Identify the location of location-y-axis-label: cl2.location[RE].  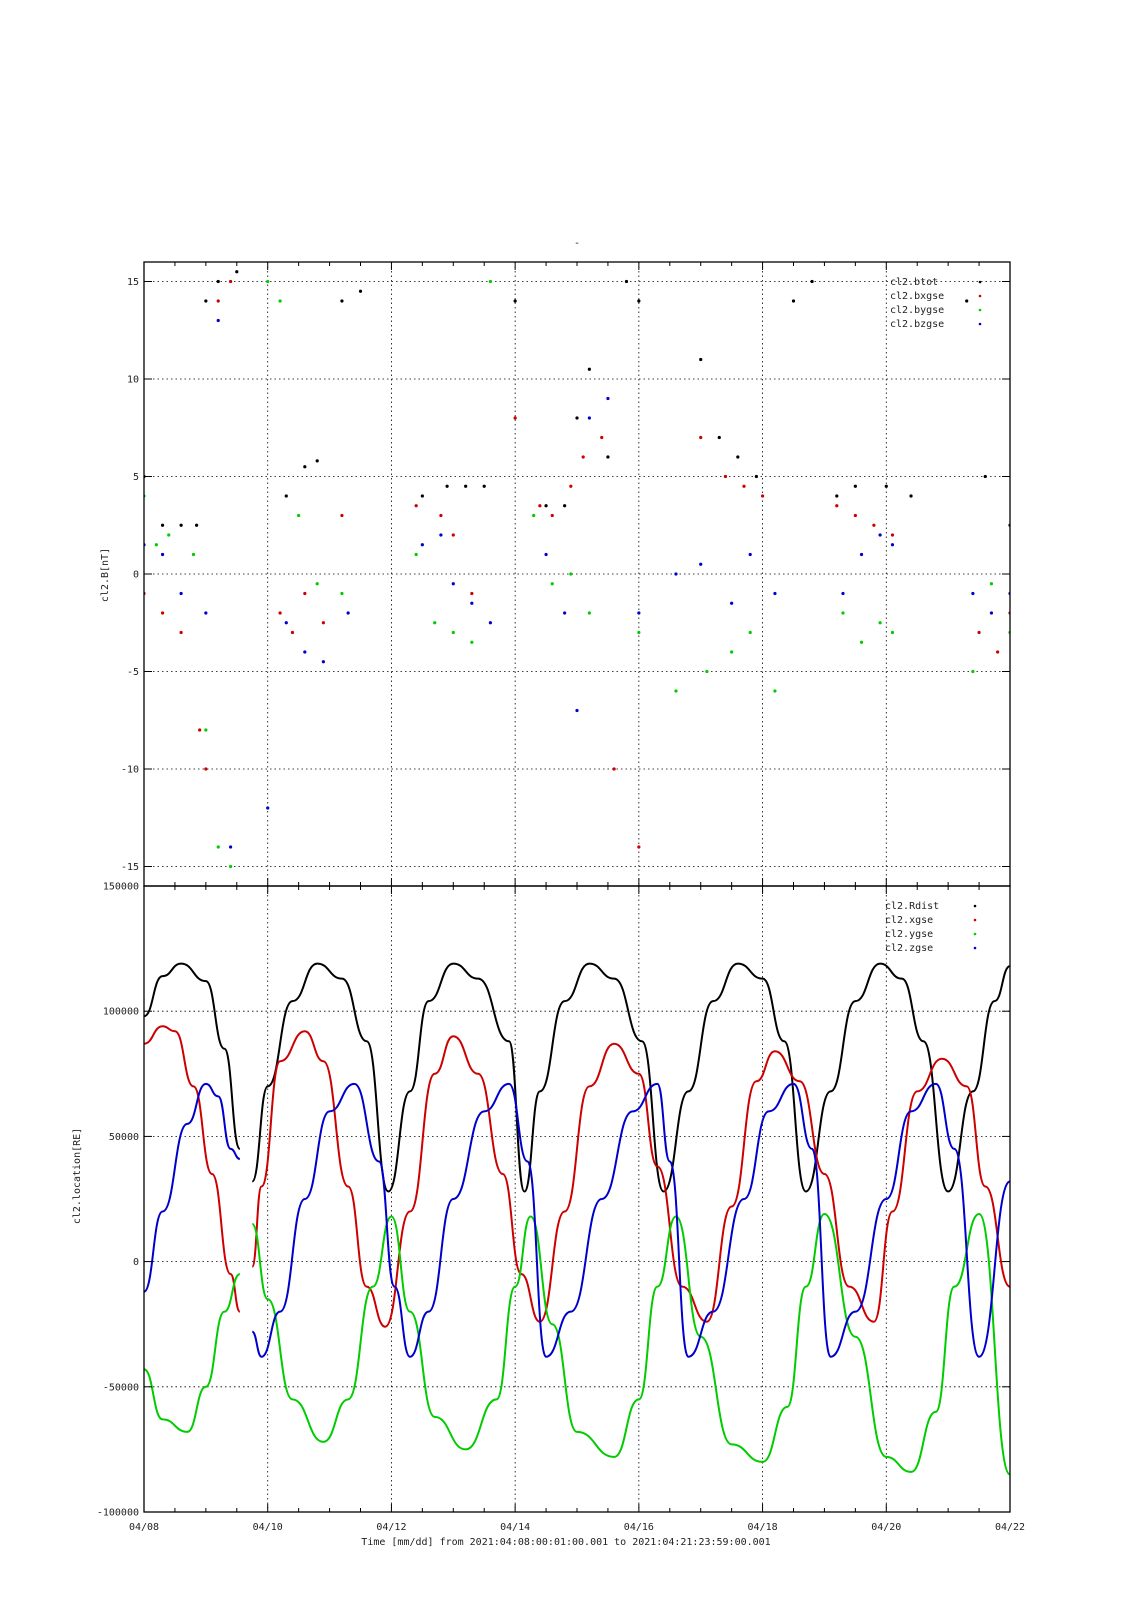
(77, 1176).